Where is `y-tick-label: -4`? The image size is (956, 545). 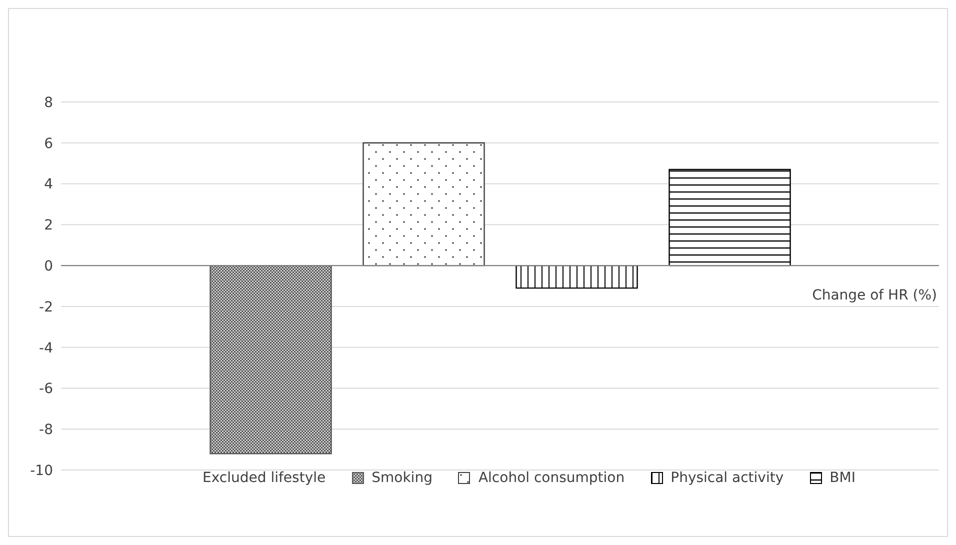 y-tick-label: -4 is located at coordinates (46, 348).